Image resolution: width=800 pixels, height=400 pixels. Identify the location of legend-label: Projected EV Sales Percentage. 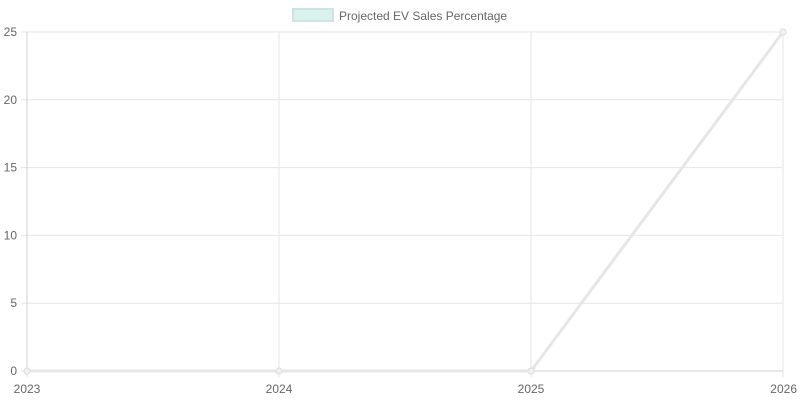
(423, 16).